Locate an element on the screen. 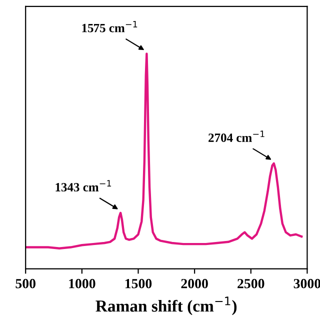 The width and height of the screenshot is (320, 320). x-tick-label: 500 is located at coordinates (26, 283).